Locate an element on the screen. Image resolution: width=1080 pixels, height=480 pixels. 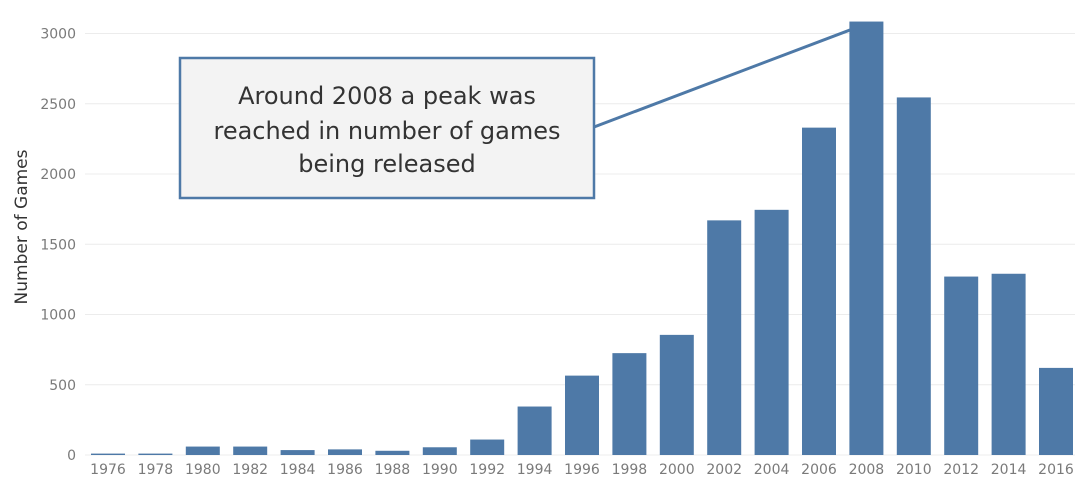
bar-2006 is located at coordinates (819, 291).